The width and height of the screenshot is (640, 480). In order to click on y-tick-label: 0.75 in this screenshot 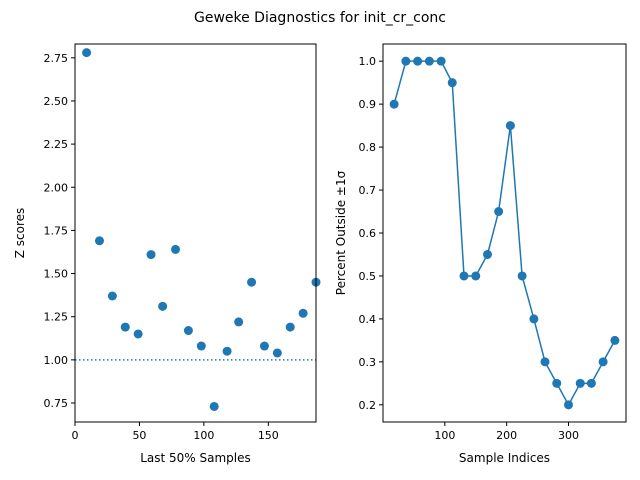, I will do `click(56, 403)`.